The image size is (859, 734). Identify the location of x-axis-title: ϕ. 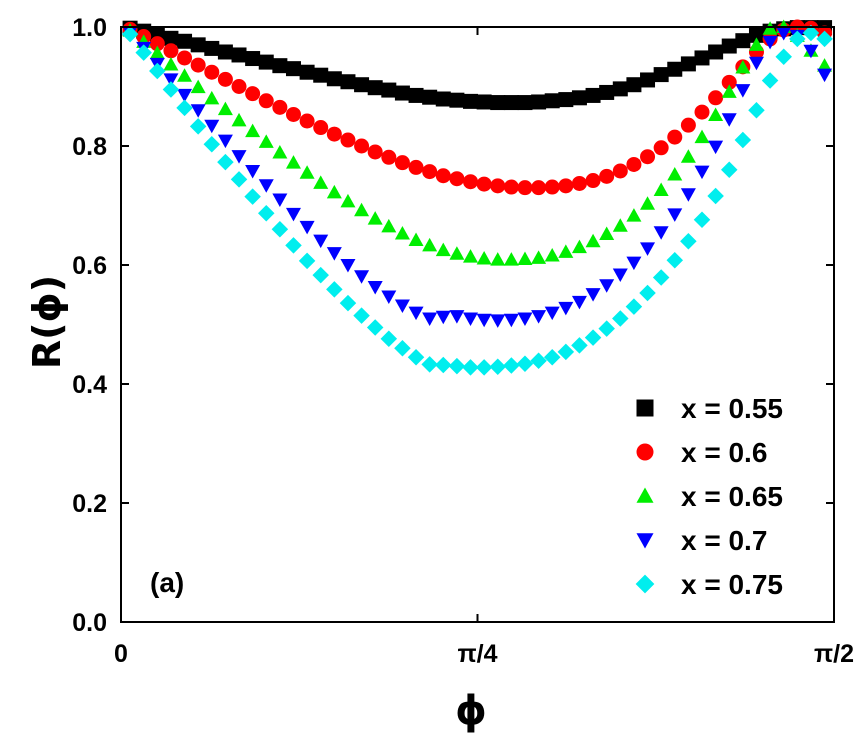
(471, 711).